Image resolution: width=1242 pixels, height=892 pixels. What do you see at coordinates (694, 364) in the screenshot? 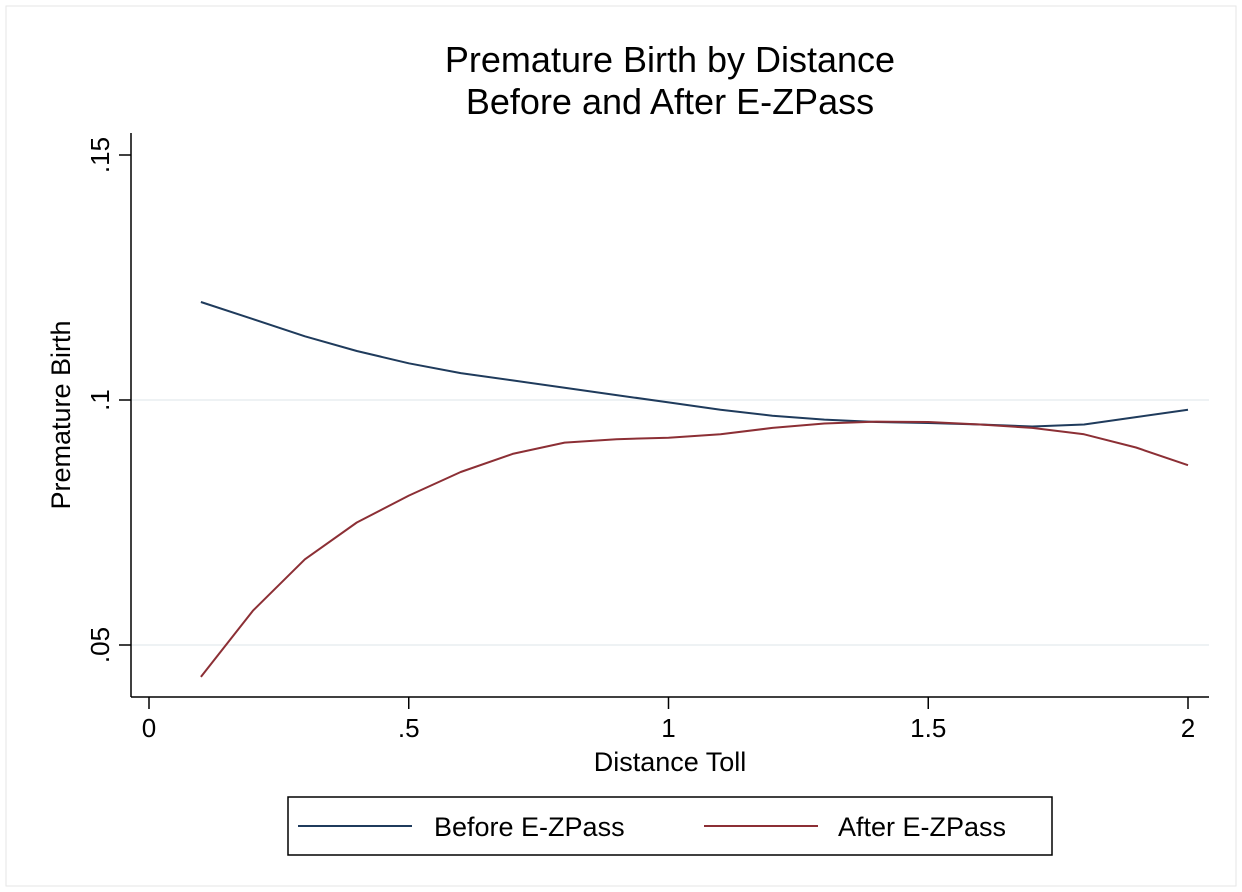
I see `series-line-before` at bounding box center [694, 364].